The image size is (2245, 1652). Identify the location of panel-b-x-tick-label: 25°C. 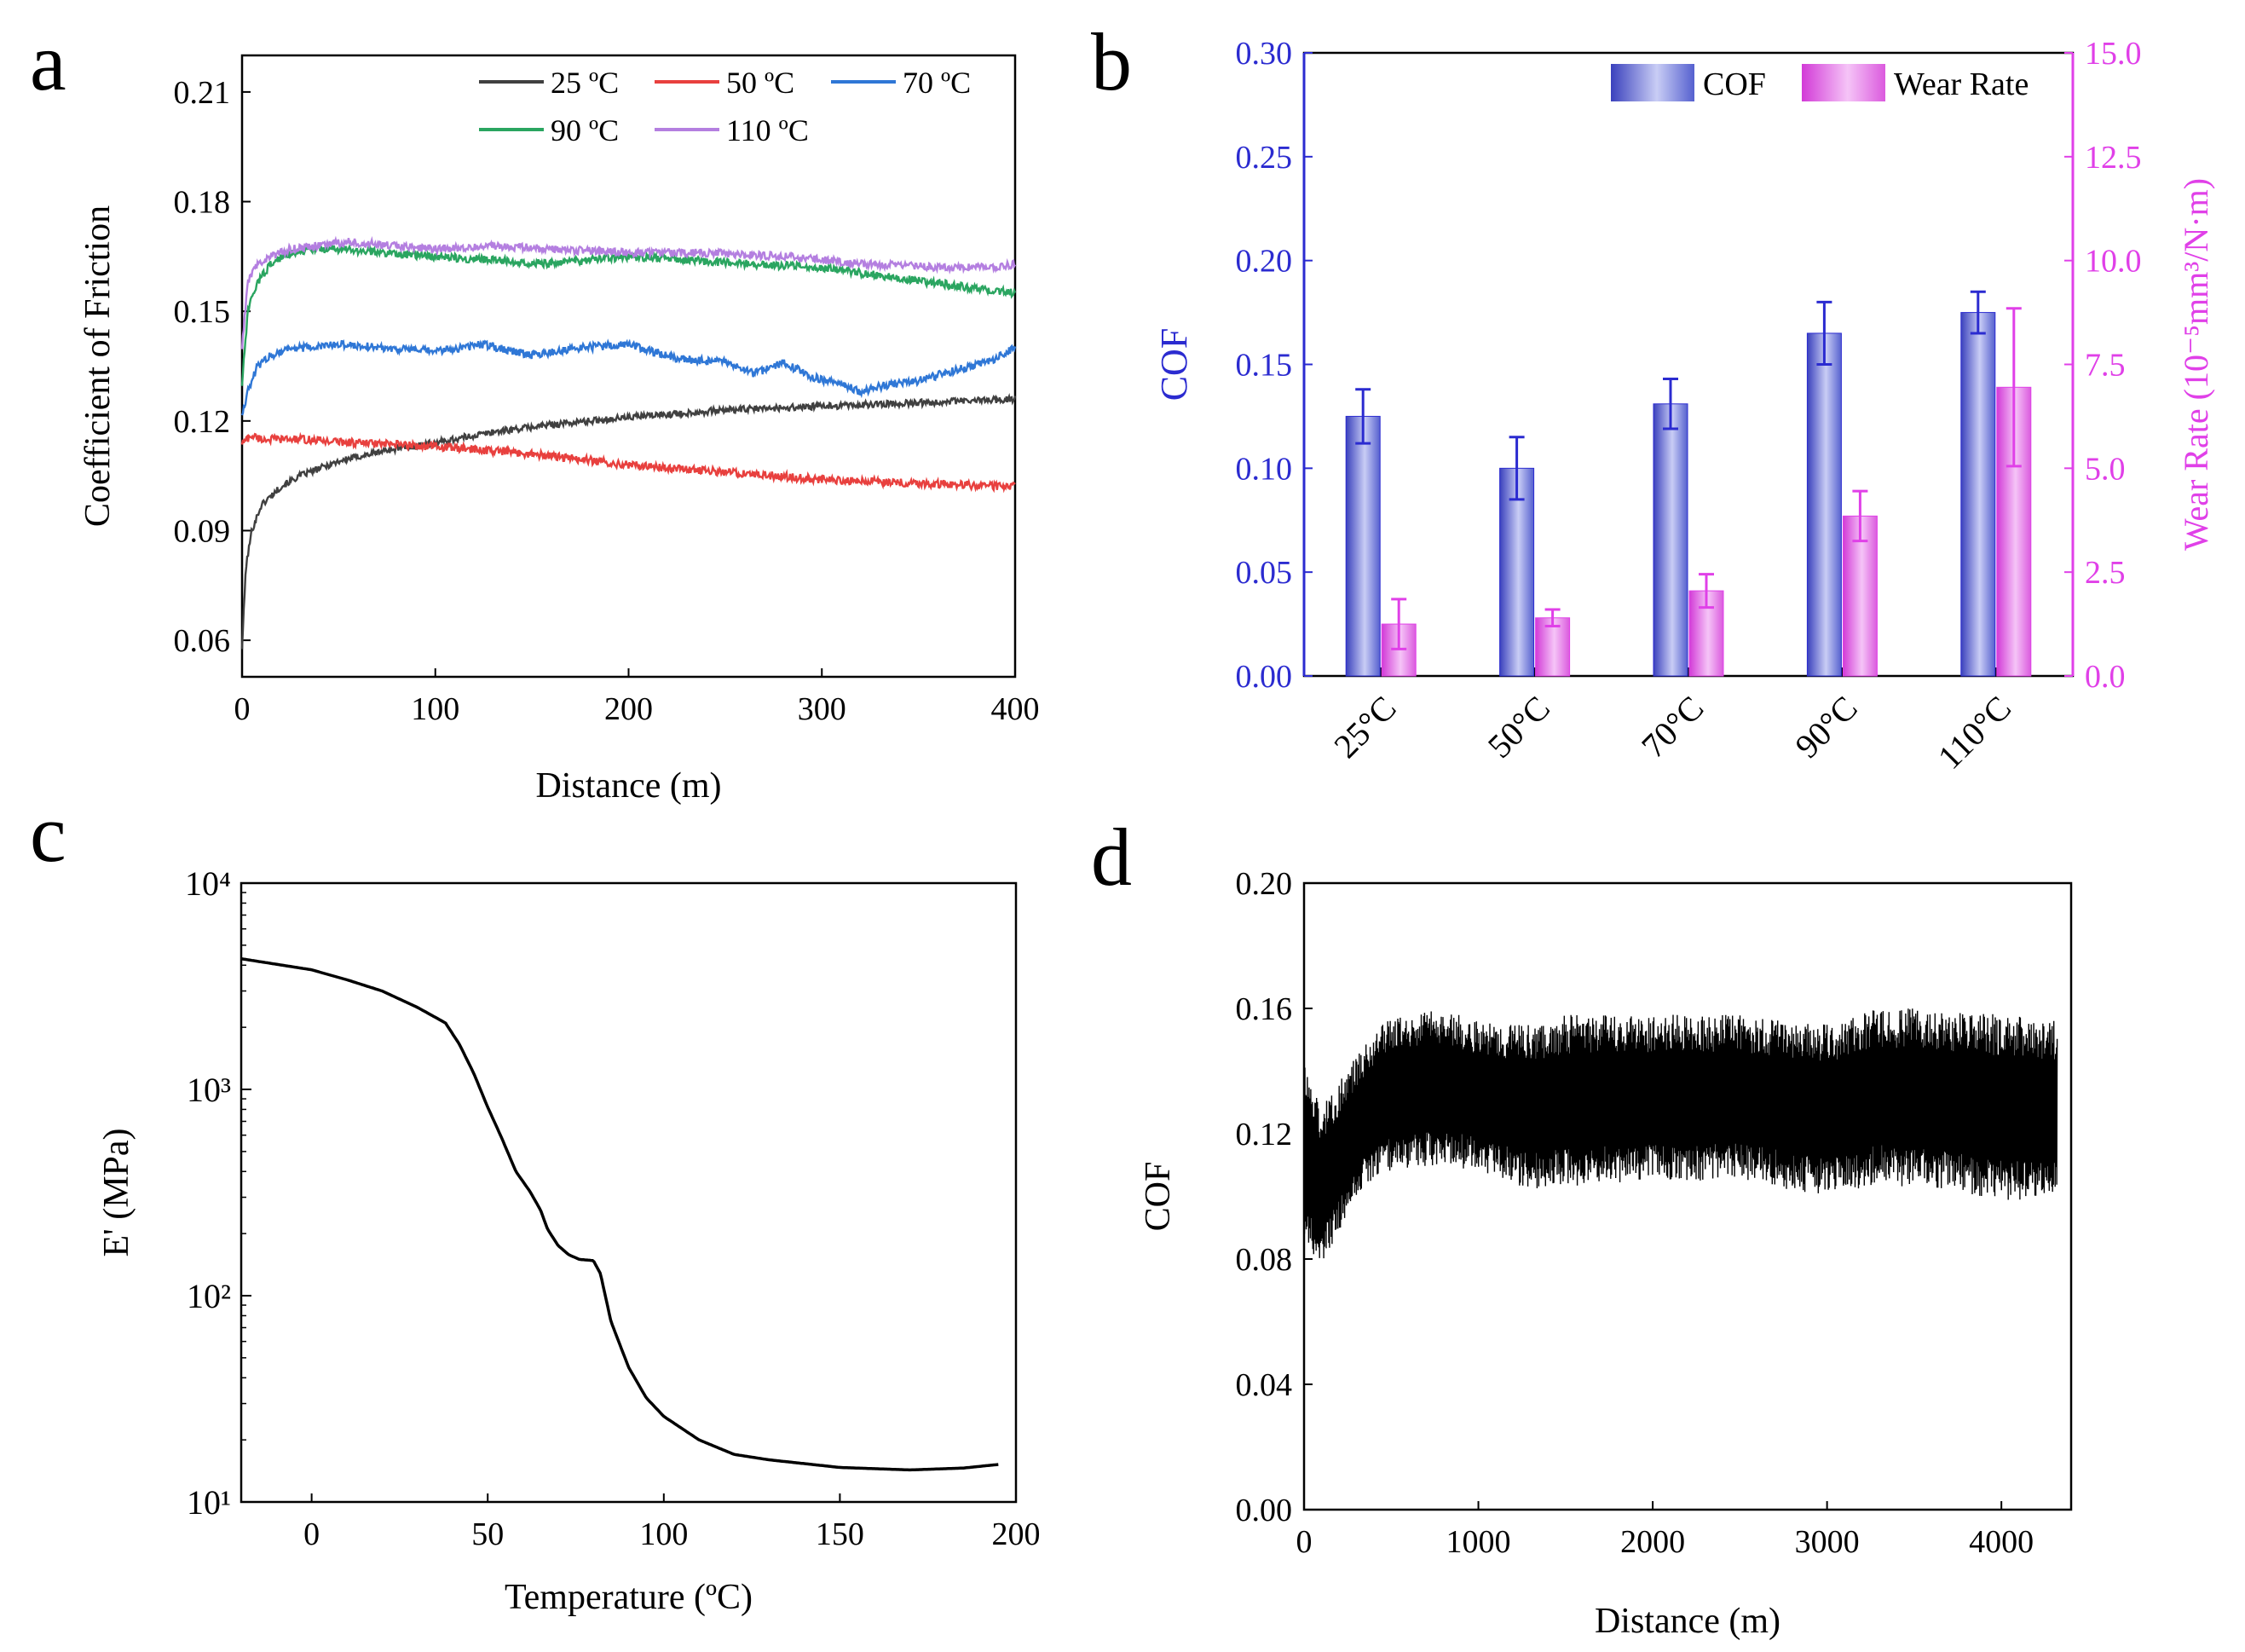
(1364, 727).